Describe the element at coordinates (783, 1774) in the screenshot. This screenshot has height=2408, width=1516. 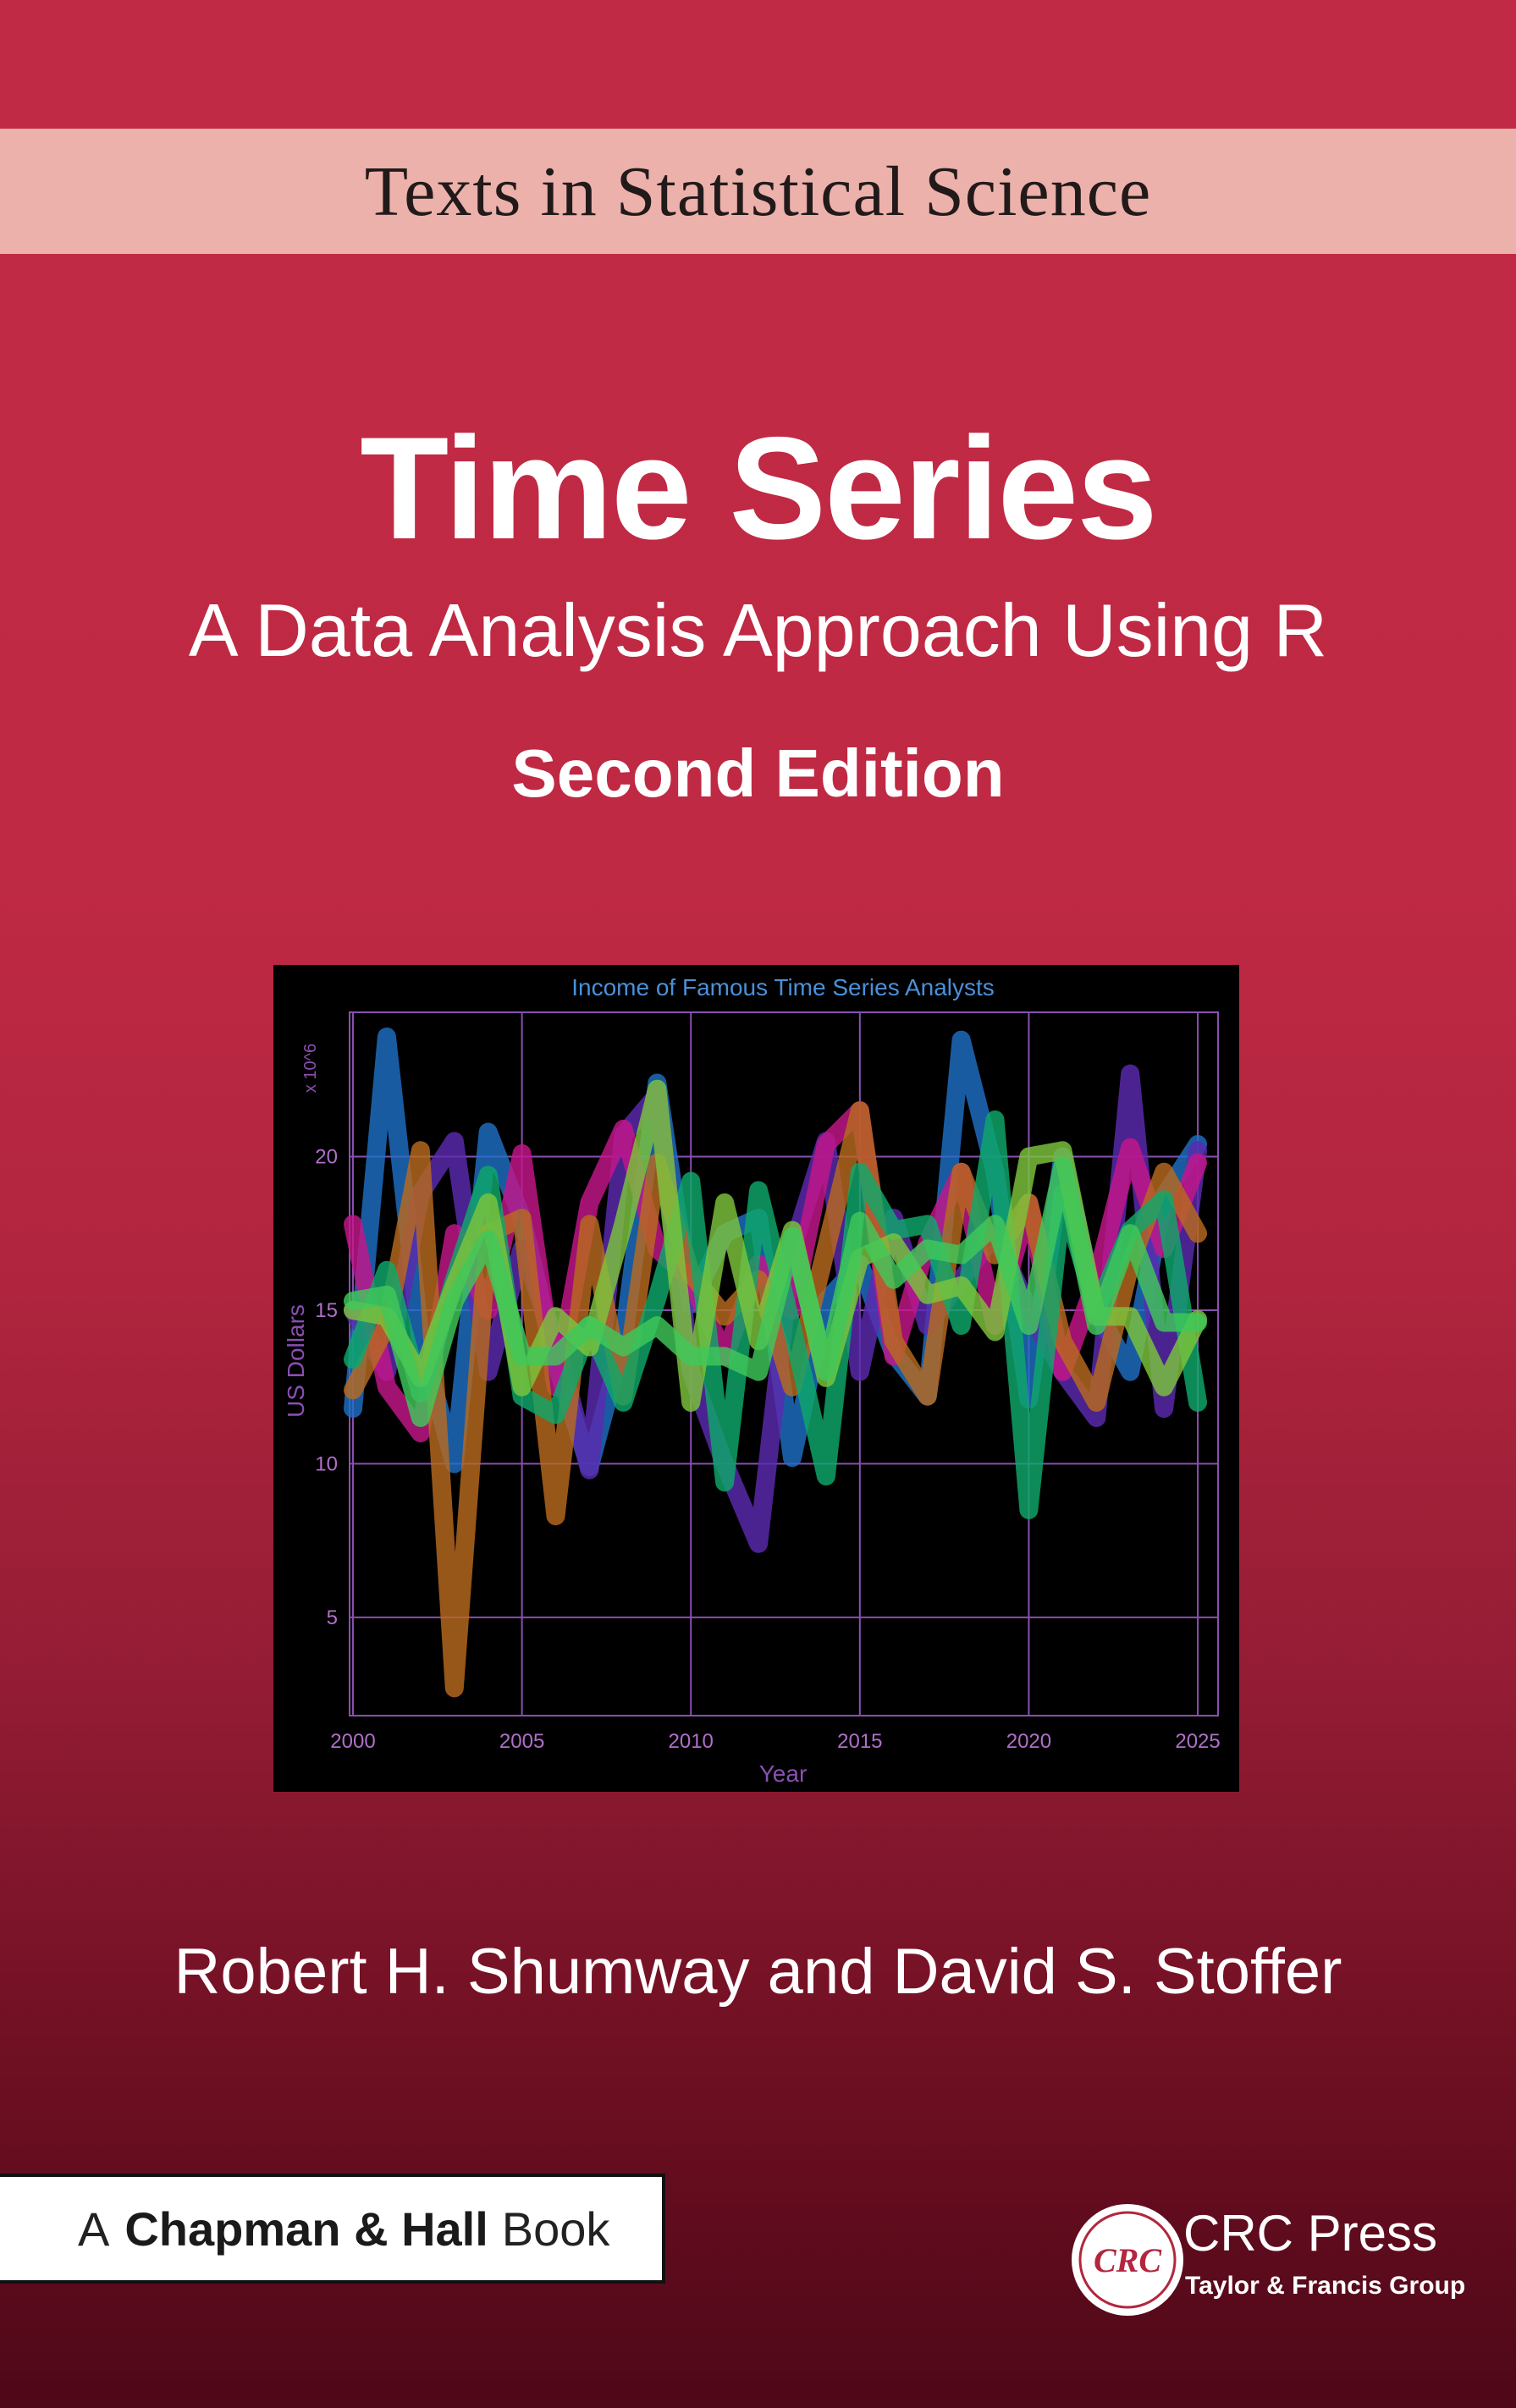
I see `chart-xlabel: Year` at that location.